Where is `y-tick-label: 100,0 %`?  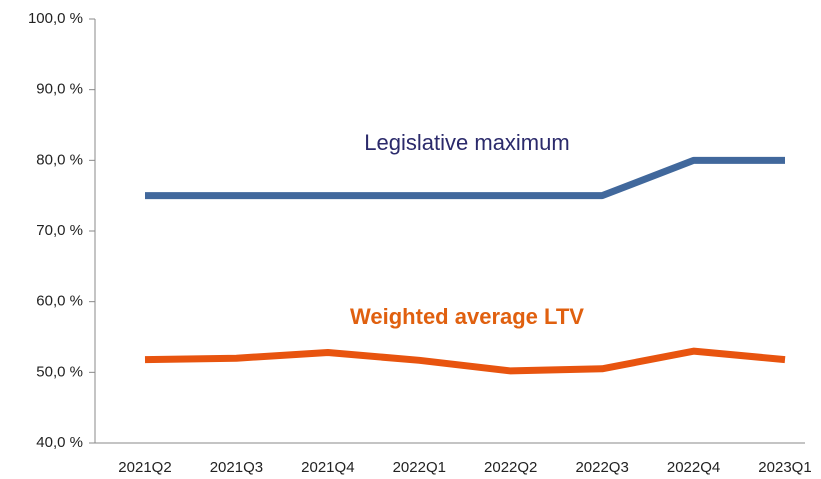
y-tick-label: 100,0 % is located at coordinates (55, 18).